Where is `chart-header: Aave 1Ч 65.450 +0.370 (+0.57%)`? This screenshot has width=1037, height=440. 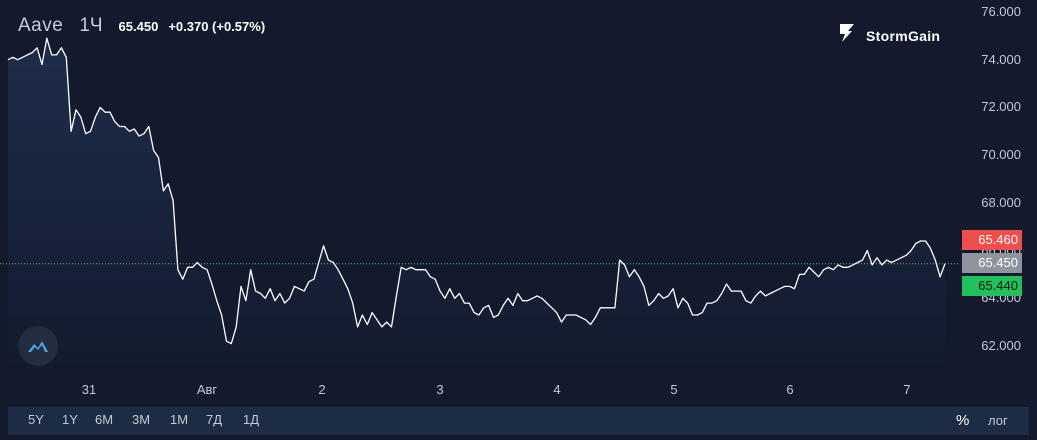
chart-header: Aave 1Ч 65.450 +0.370 (+0.57%) is located at coordinates (141, 26).